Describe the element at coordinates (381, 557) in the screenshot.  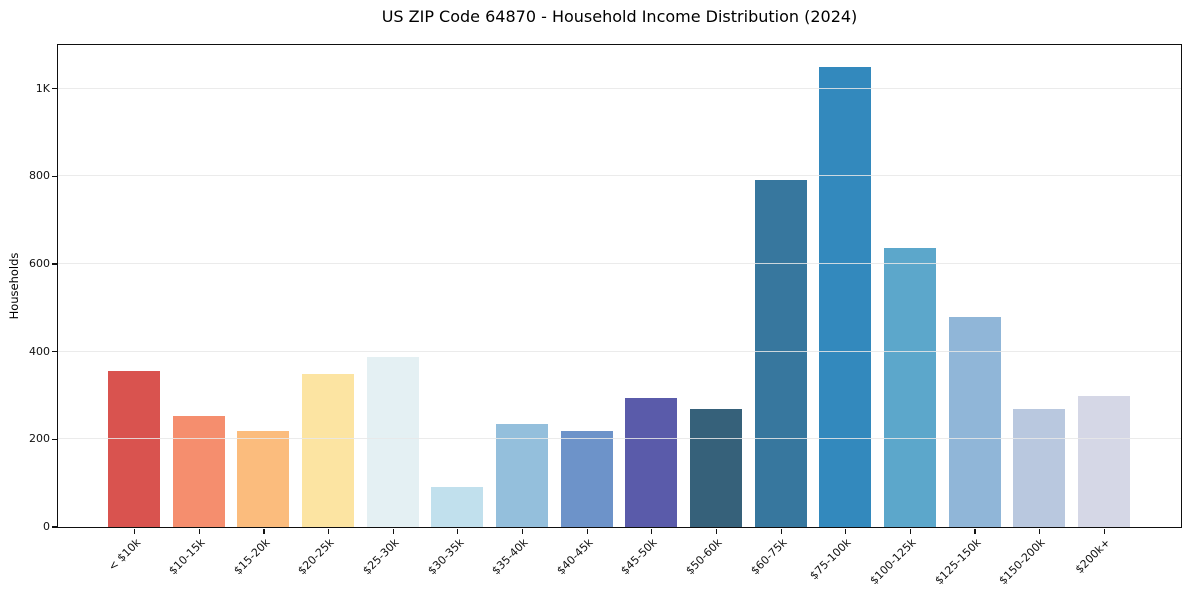
I see `x-tick-label: $25-30k` at that location.